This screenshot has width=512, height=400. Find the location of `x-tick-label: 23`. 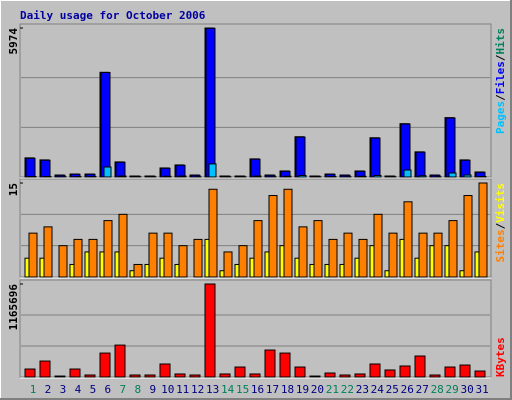

x-tick-label: 23 is located at coordinates (362, 389).